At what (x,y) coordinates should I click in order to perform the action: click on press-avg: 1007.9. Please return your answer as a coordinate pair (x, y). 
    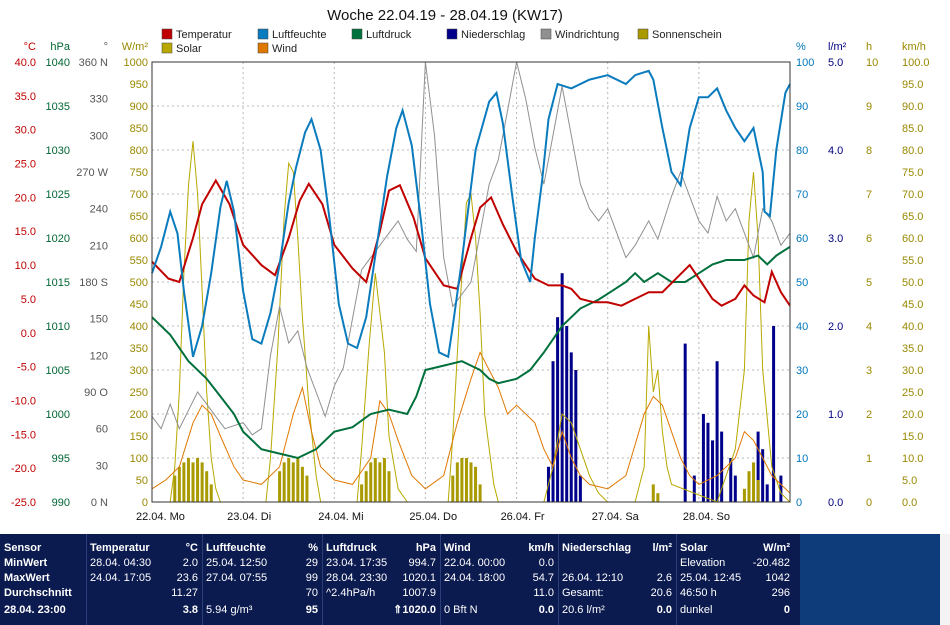
    Looking at the image, I should click on (419, 593).